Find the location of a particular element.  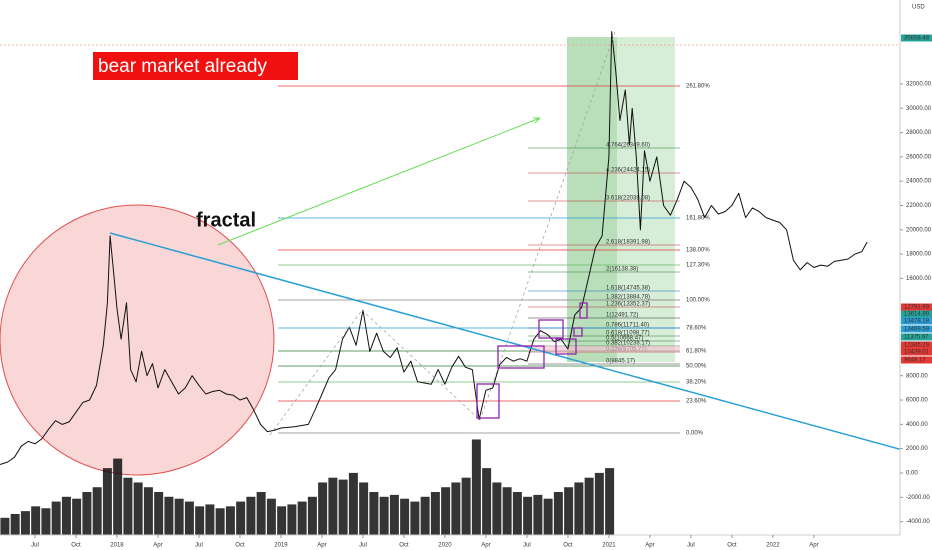

y-tick-label: -4000.00 is located at coordinates (918, 522).